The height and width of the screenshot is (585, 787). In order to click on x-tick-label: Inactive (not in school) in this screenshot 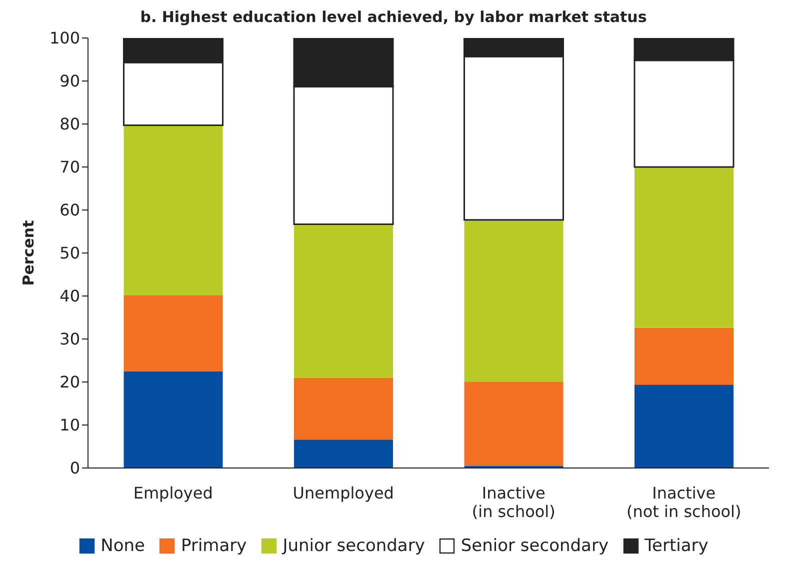, I will do `click(684, 502)`.